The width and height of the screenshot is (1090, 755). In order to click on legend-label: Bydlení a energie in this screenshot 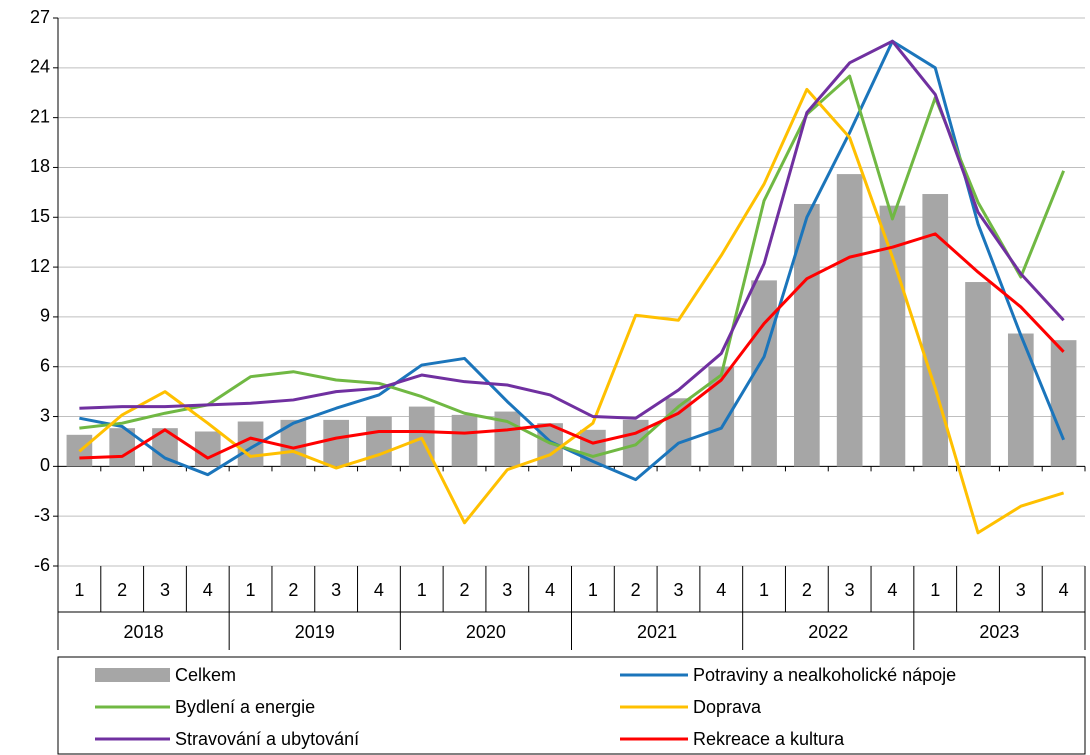, I will do `click(245, 707)`.